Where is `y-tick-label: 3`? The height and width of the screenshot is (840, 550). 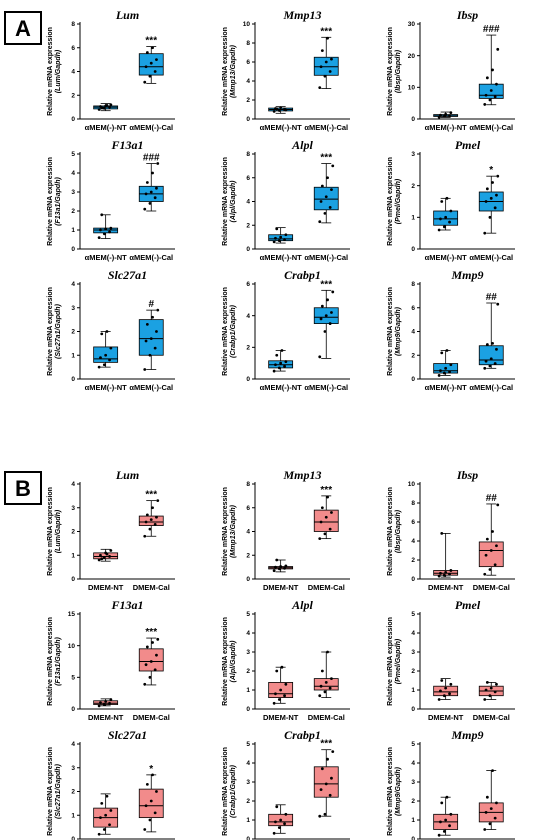 y-tick-label: 3 is located at coordinates (413, 782).